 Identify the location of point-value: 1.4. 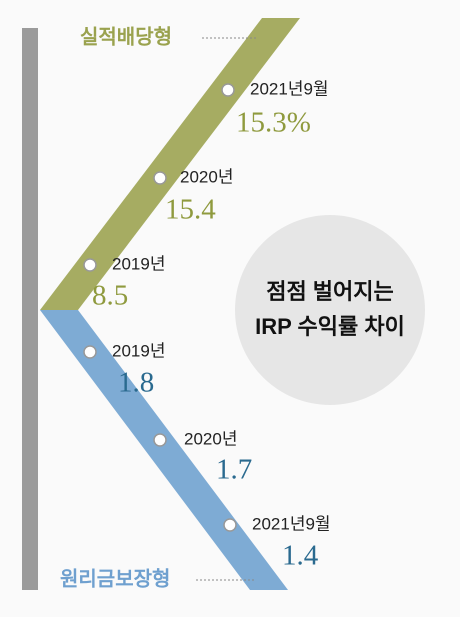
(300, 556).